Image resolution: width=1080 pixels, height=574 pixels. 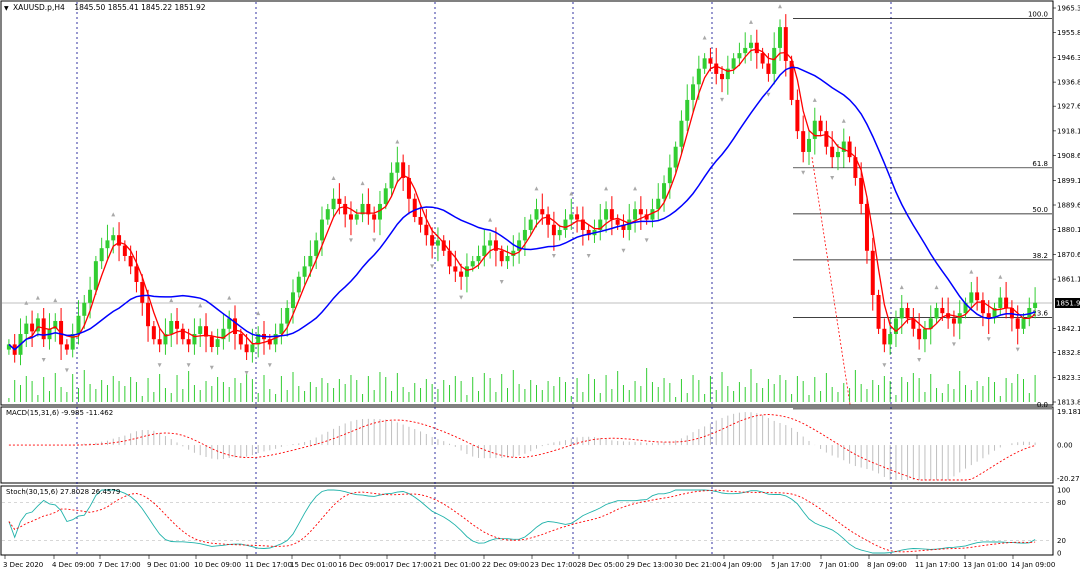 What do you see at coordinates (268, 565) in the screenshot?
I see `time-tick-label: 11 Dec 17:00` at bounding box center [268, 565].